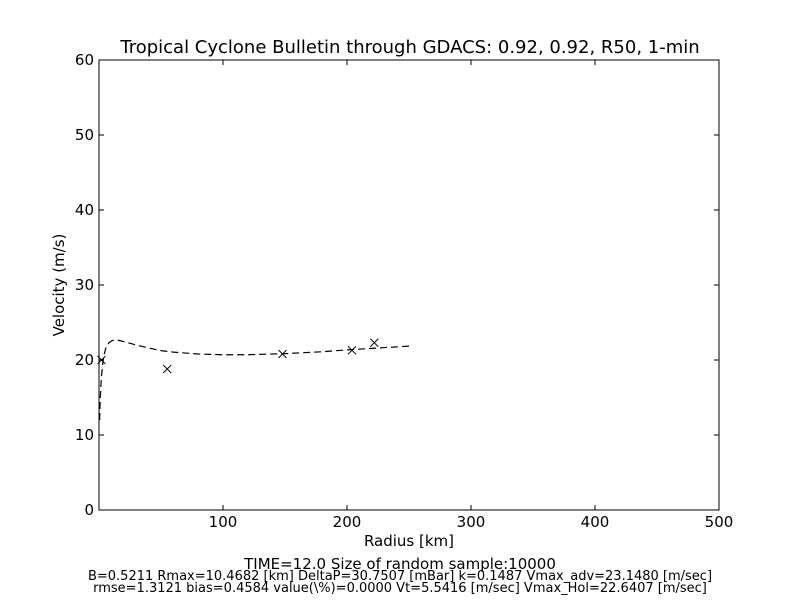 The image size is (800, 600). I want to click on model-curve, so click(254, 380).